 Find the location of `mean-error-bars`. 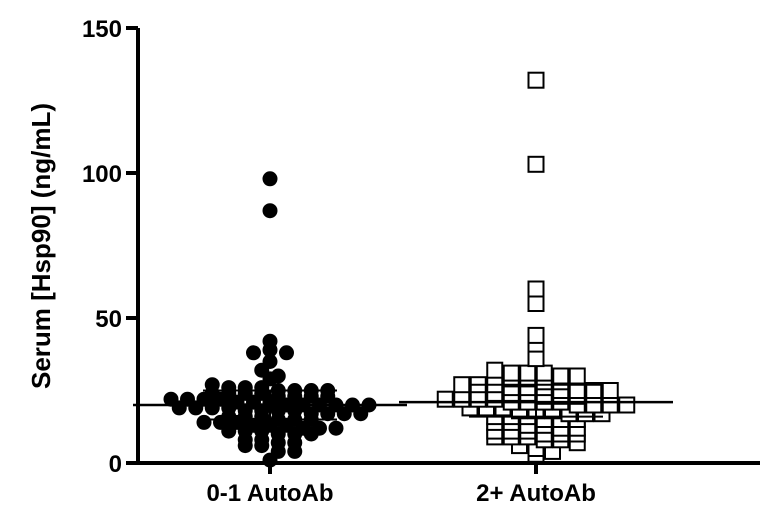

mean-error-bars is located at coordinates (403, 402).